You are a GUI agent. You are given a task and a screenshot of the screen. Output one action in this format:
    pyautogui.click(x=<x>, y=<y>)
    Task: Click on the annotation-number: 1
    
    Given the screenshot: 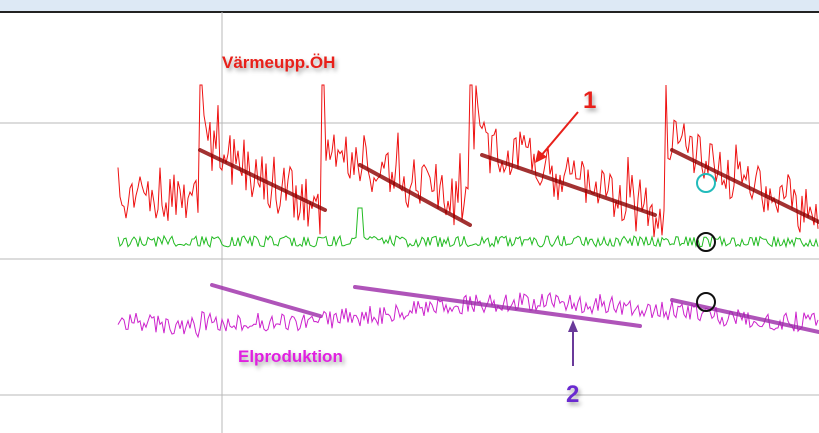 What is the action you would take?
    pyautogui.click(x=589, y=100)
    